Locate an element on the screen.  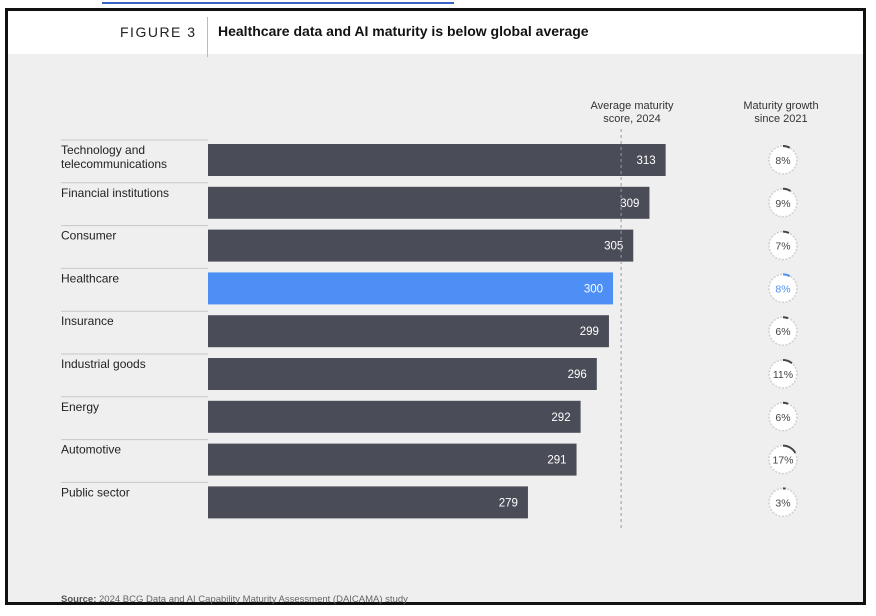
score-column-header: Average maturity score, 2024 is located at coordinates (632, 113).